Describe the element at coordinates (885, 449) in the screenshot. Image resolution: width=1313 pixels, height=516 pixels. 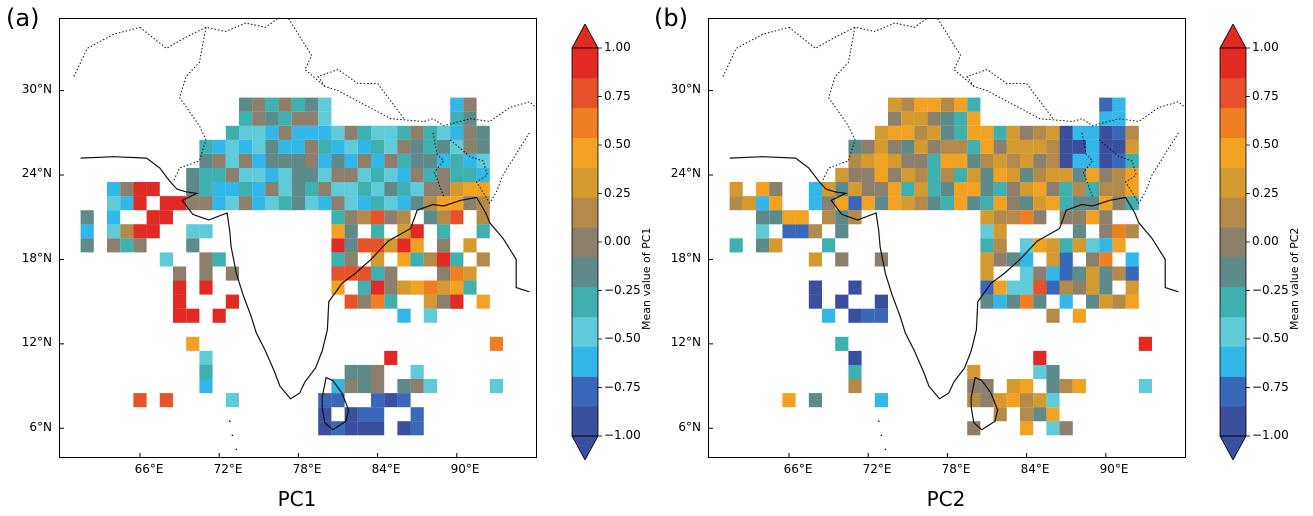
I see `island` at that location.